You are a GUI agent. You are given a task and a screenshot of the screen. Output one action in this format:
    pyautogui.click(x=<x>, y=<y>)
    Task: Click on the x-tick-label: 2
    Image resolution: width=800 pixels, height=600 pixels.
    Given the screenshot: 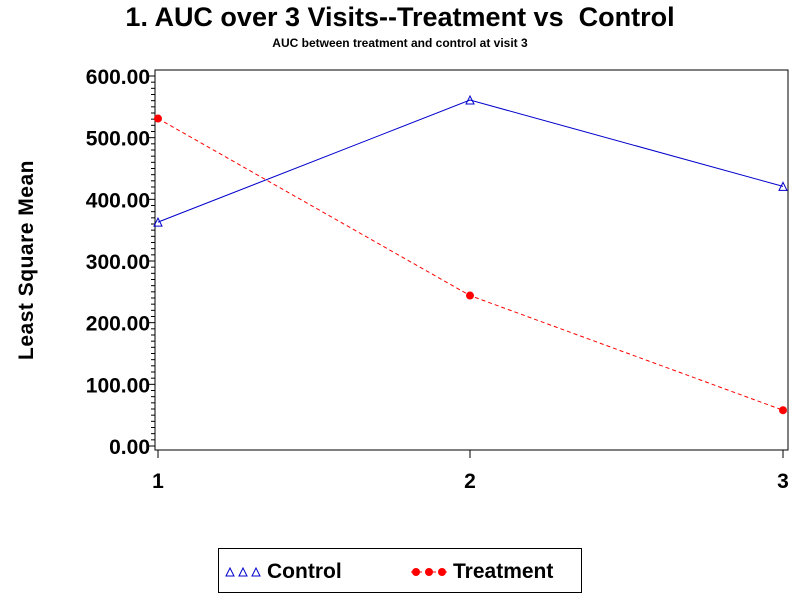 What is the action you would take?
    pyautogui.click(x=470, y=481)
    